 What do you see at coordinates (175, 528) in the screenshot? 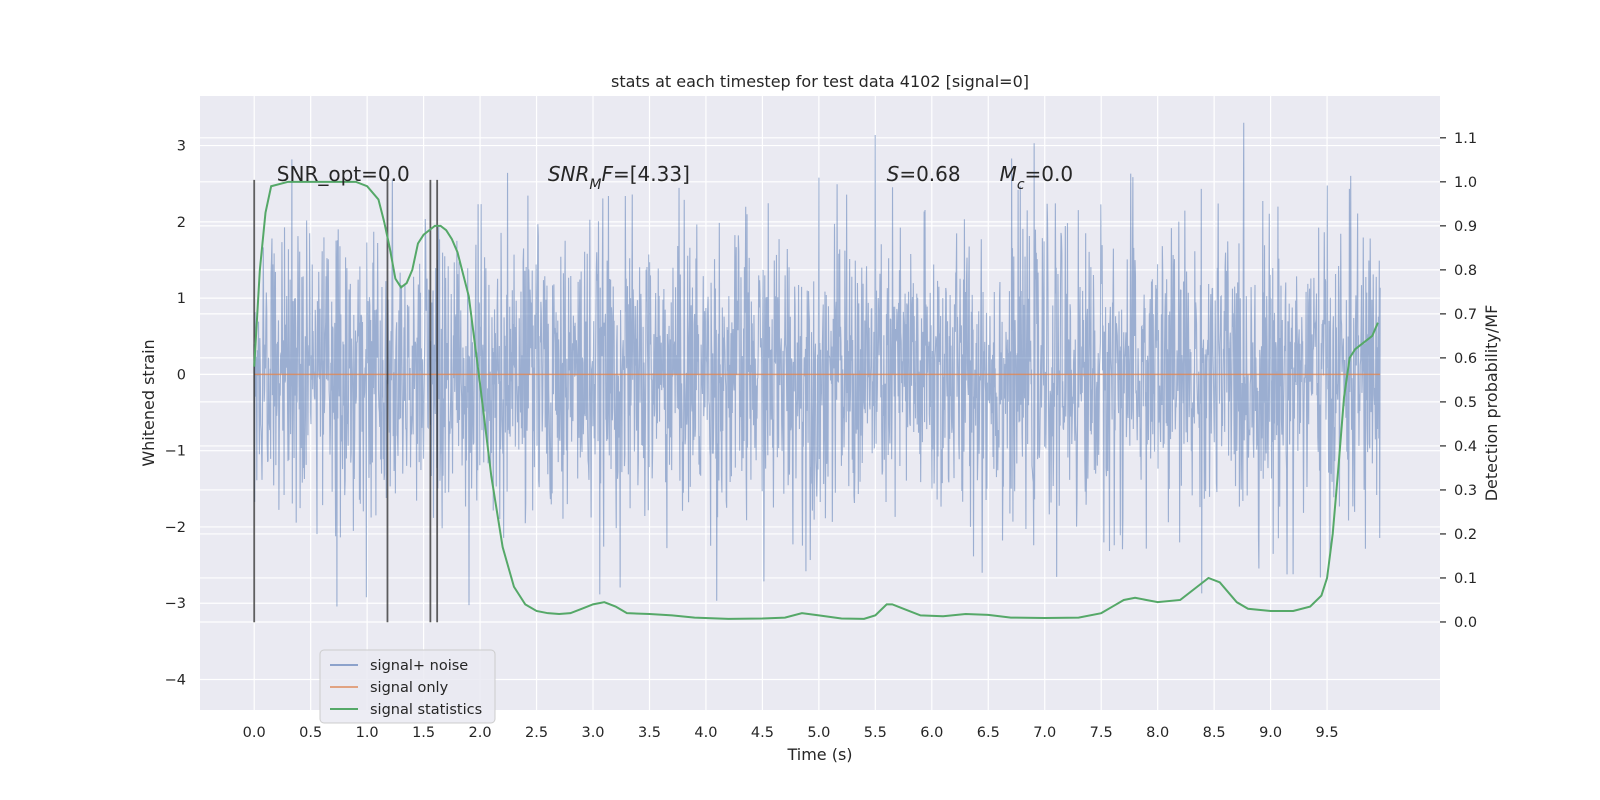
I see `y-left-tick-label: −2` at bounding box center [175, 528].